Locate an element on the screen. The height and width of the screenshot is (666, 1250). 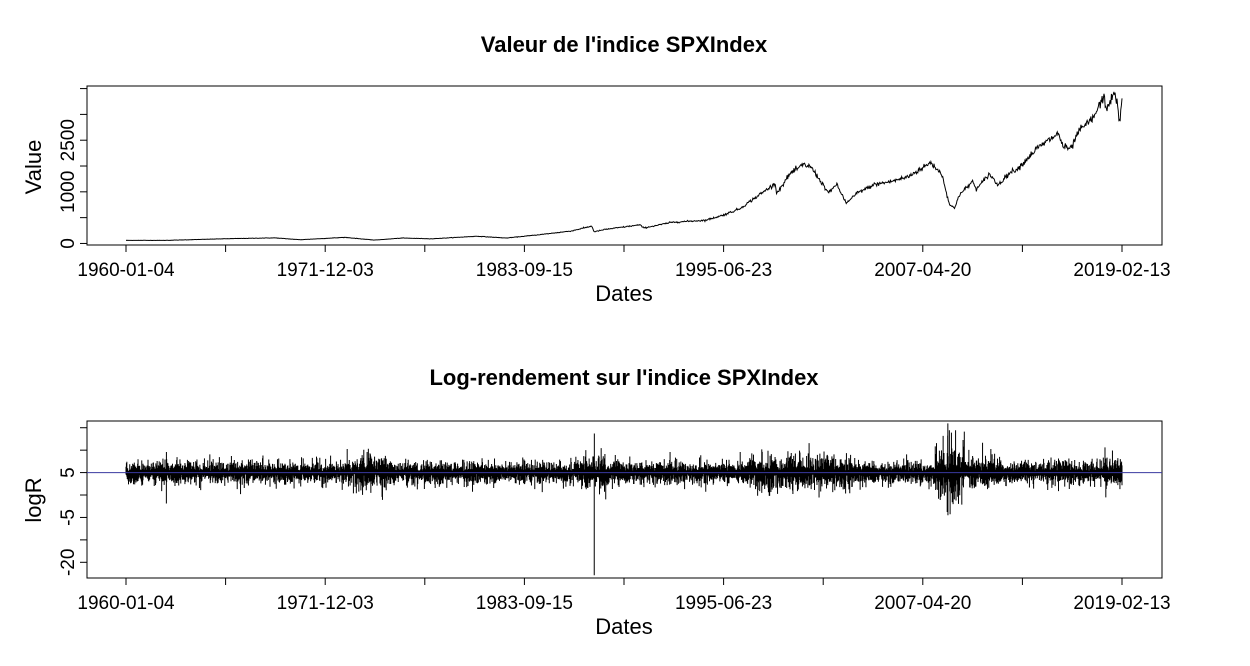
logr-y-axis: -20 -5 5 is located at coordinates (72, 501).